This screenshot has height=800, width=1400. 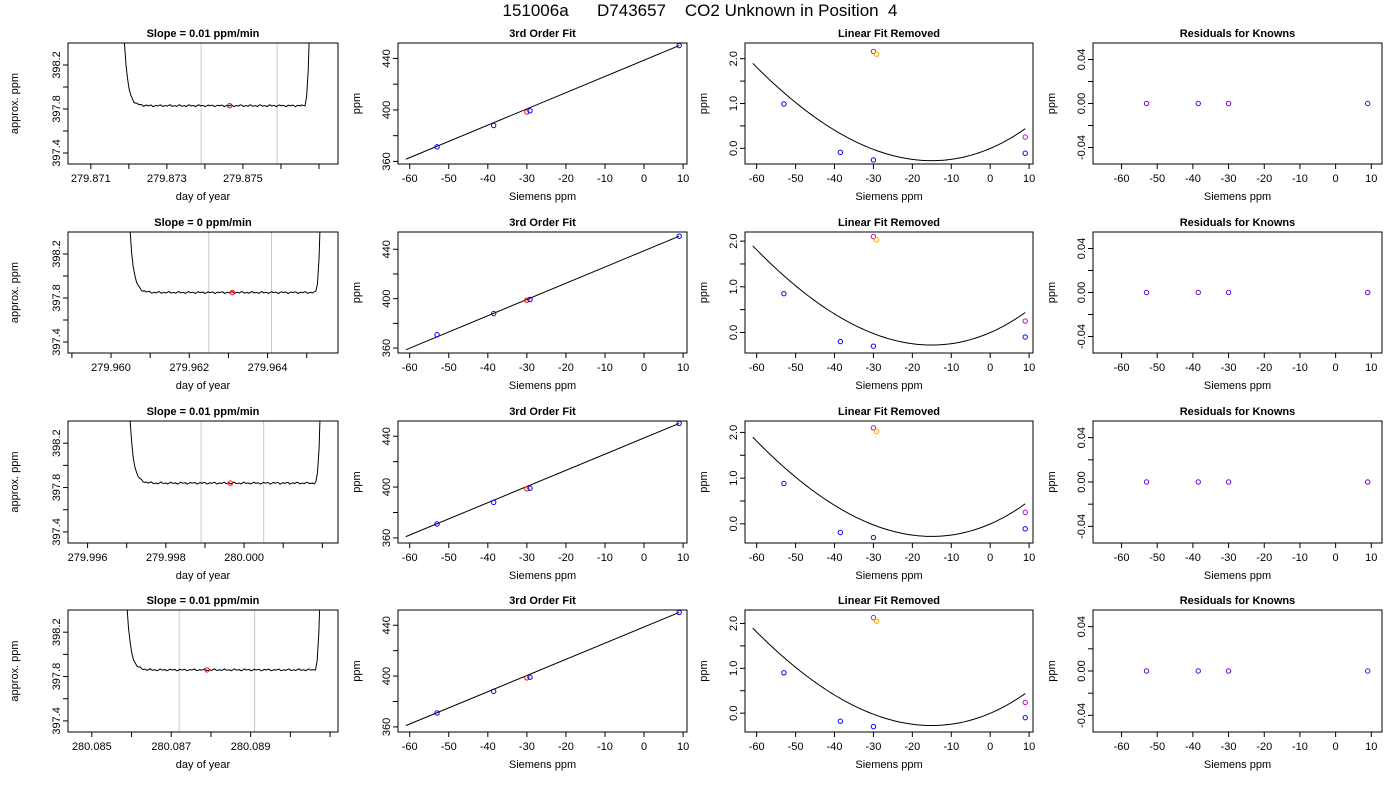 What do you see at coordinates (203, 223) in the screenshot?
I see `panel-title: Slope = 0 ppm/min` at bounding box center [203, 223].